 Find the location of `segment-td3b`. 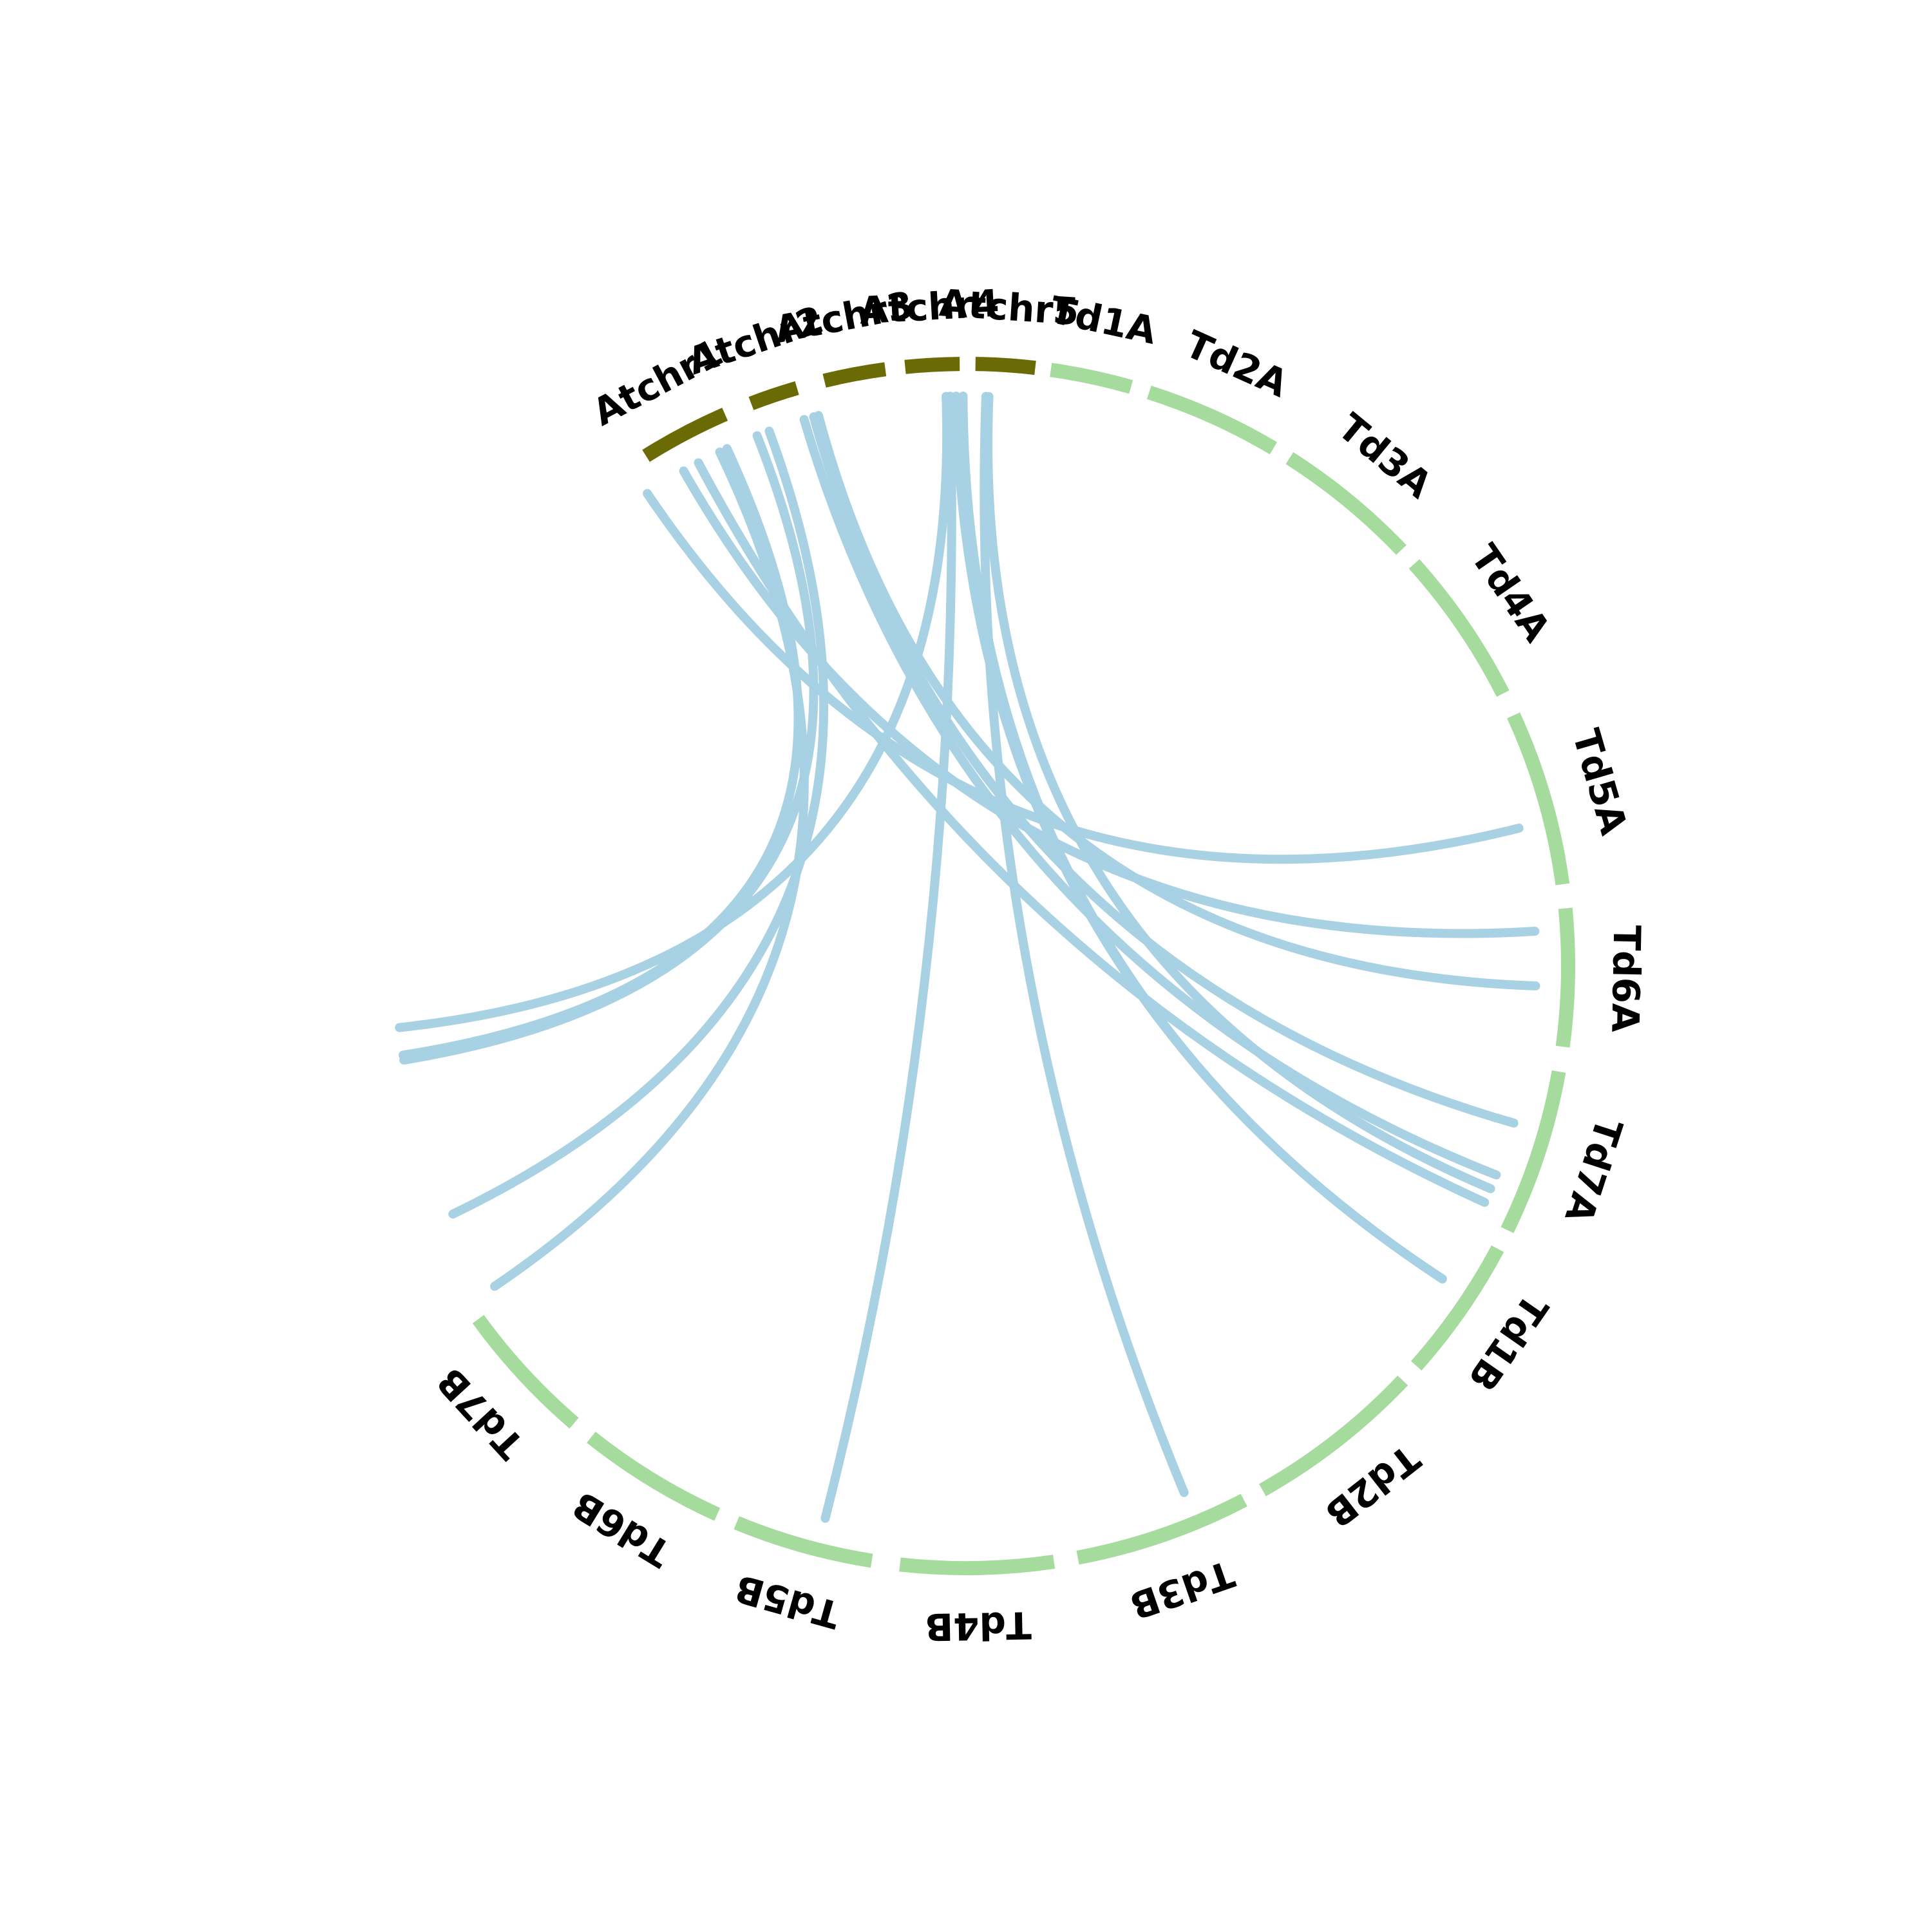

segment-td3b is located at coordinates (1161, 1529).